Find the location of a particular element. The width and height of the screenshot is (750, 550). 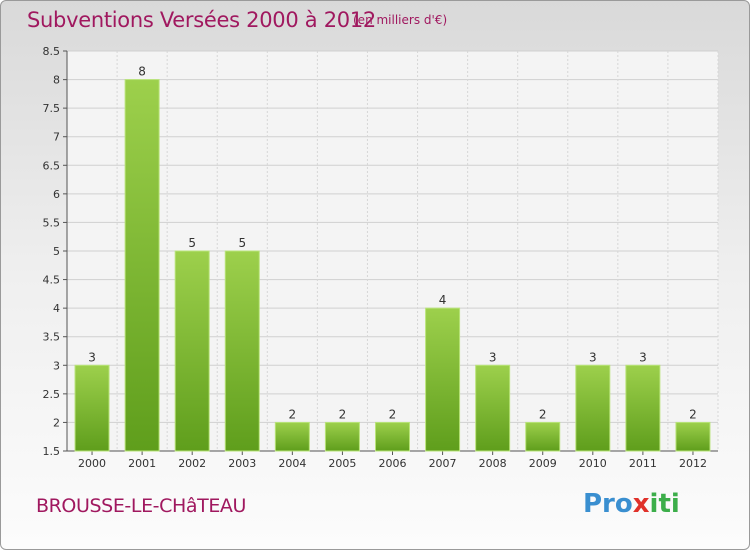

bar-2006 is located at coordinates (392, 436).